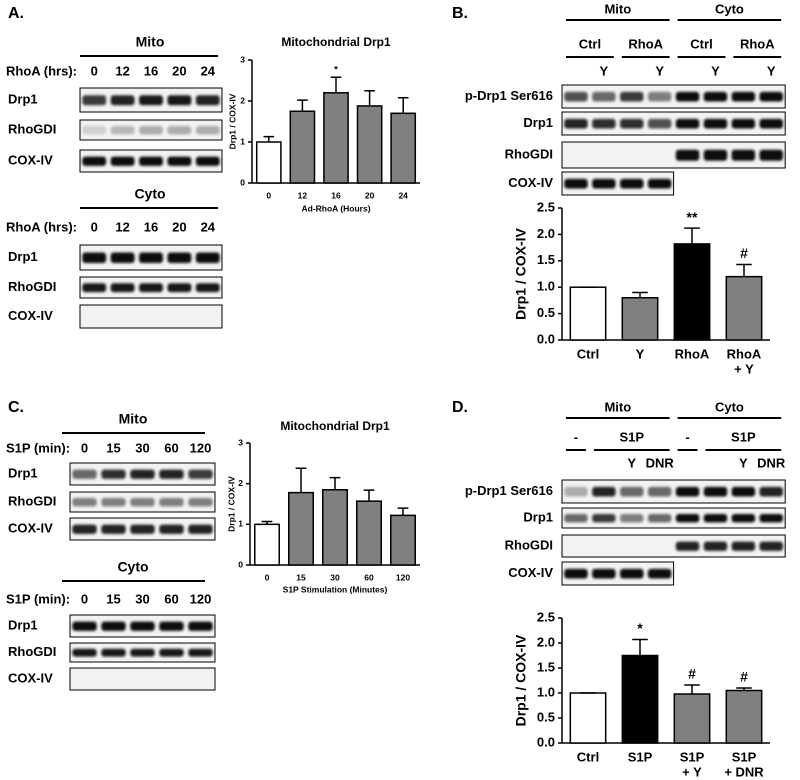 The width and height of the screenshot is (800, 780). Describe the element at coordinates (590, 43) in the screenshot. I see `treatment-label: Ctrl` at that location.